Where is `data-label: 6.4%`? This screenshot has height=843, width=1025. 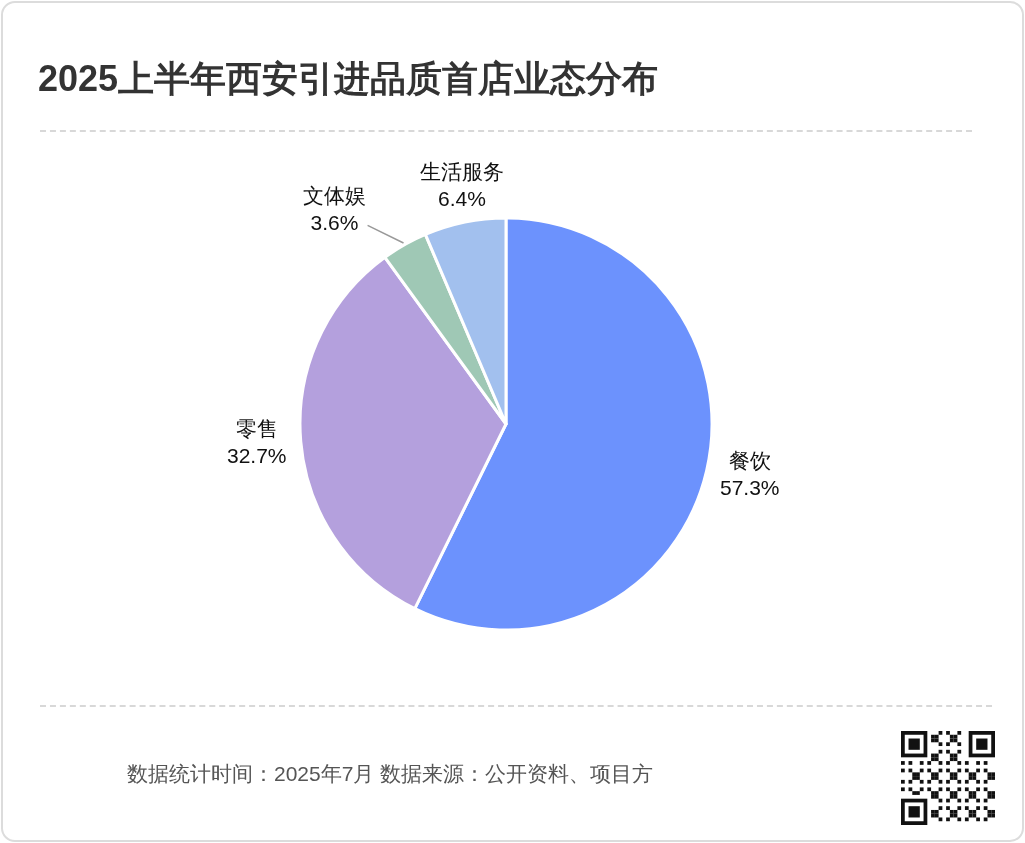 data-label: 6.4% is located at coordinates (462, 199).